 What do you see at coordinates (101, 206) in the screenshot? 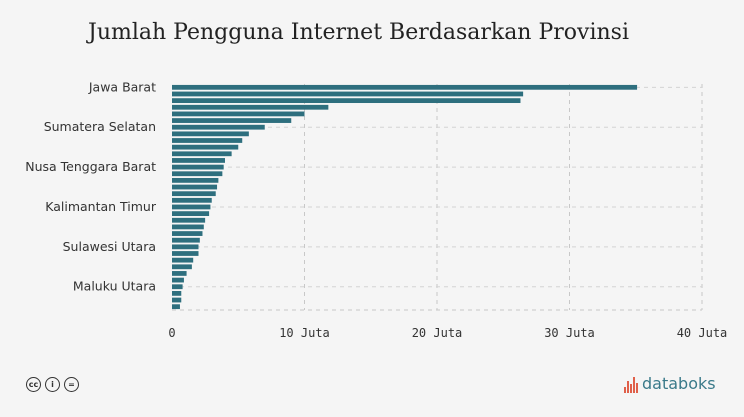
I see `y-tick-label: Kalimantan Timur` at bounding box center [101, 206].